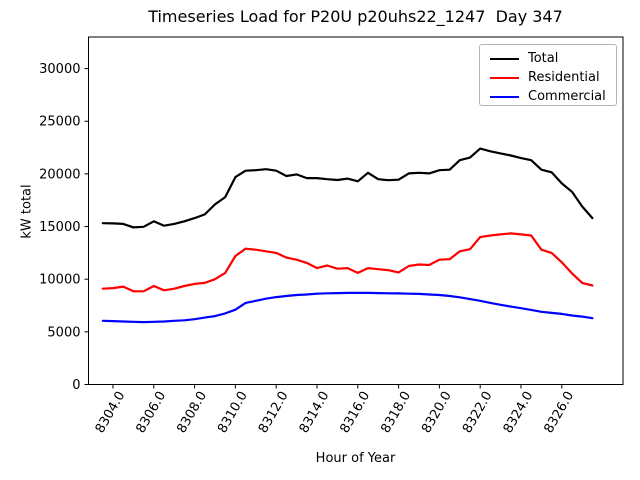 Image resolution: width=640 pixels, height=480 pixels. What do you see at coordinates (59, 174) in the screenshot?
I see `y-tick-label: 20000` at bounding box center [59, 174].